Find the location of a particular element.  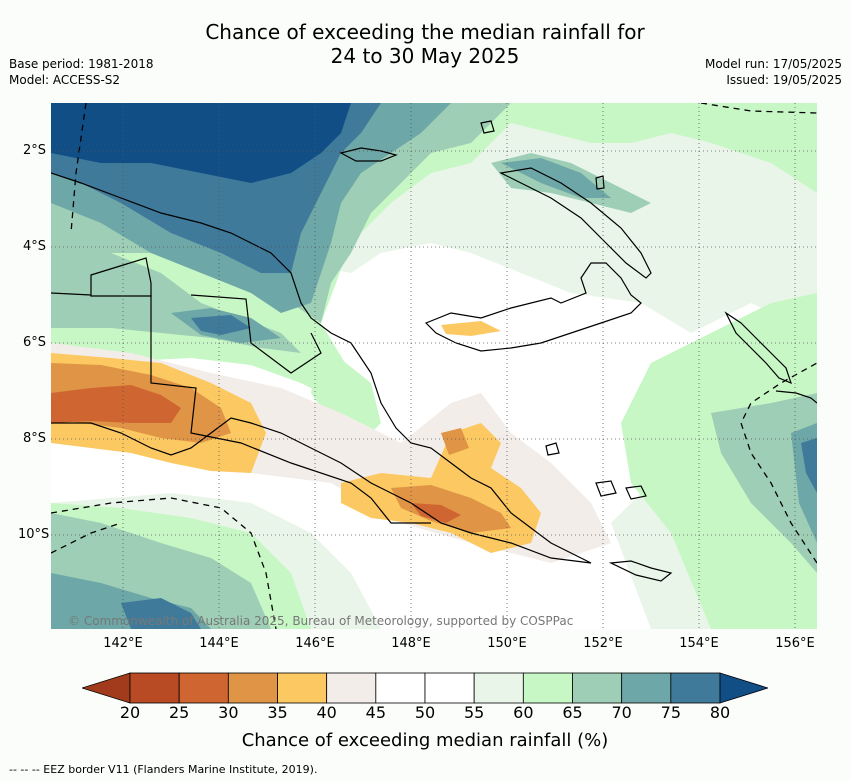

contour-60-65-east is located at coordinates (719, 461).